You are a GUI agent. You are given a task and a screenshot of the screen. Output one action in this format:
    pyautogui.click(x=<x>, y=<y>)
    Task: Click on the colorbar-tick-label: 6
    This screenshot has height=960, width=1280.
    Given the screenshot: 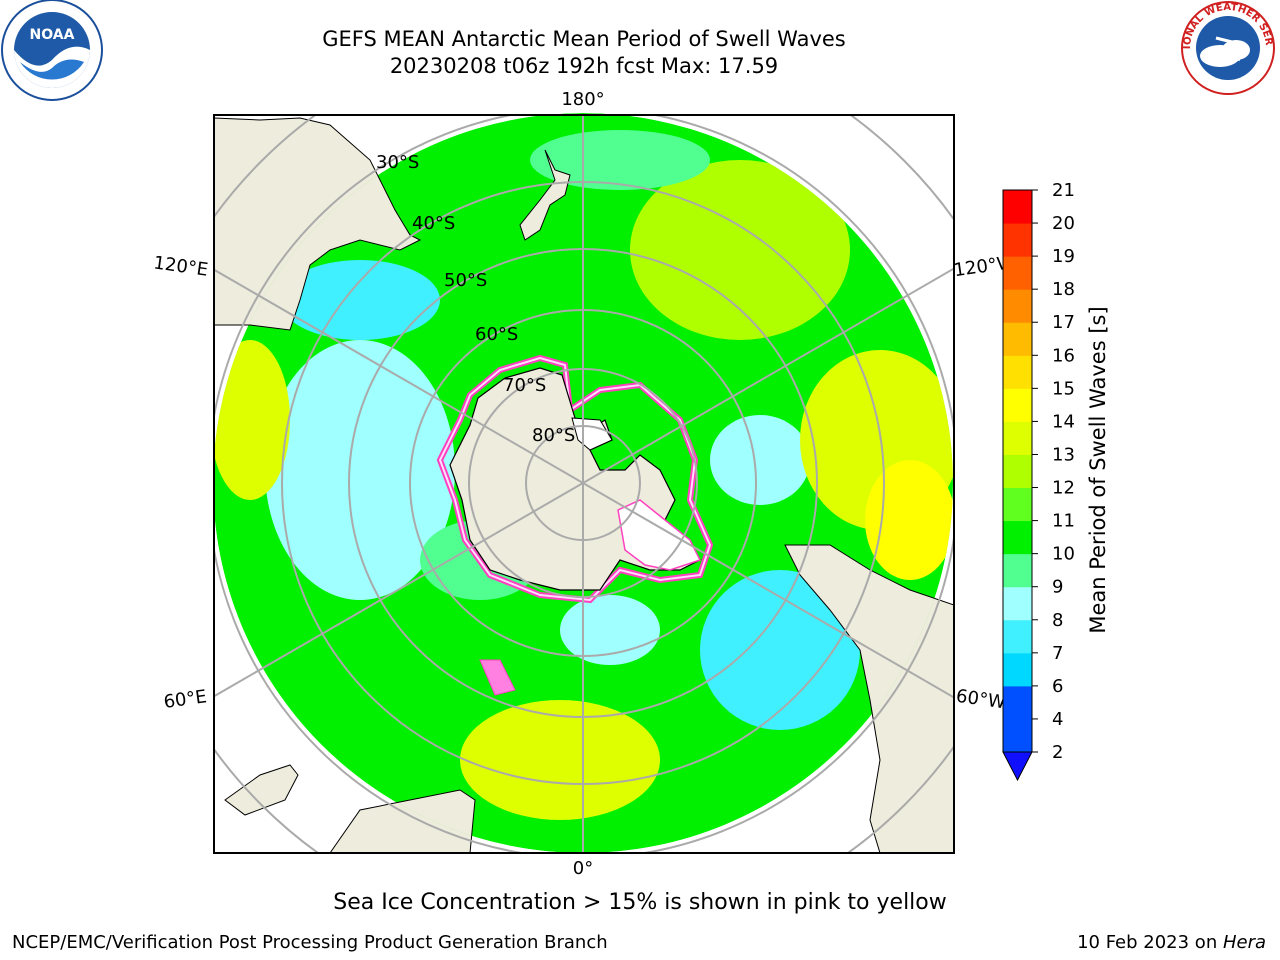 What is the action you would take?
    pyautogui.click(x=1057, y=686)
    